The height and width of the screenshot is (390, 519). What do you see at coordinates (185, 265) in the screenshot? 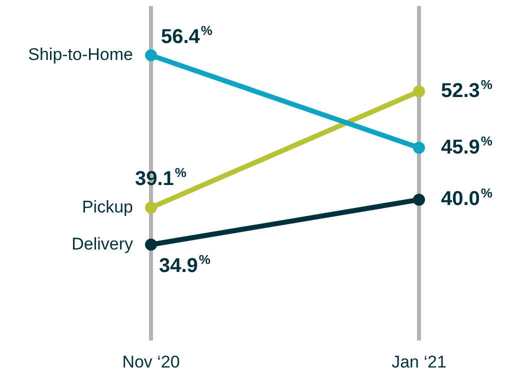
I see `data-label: 34.9%` at bounding box center [185, 265].